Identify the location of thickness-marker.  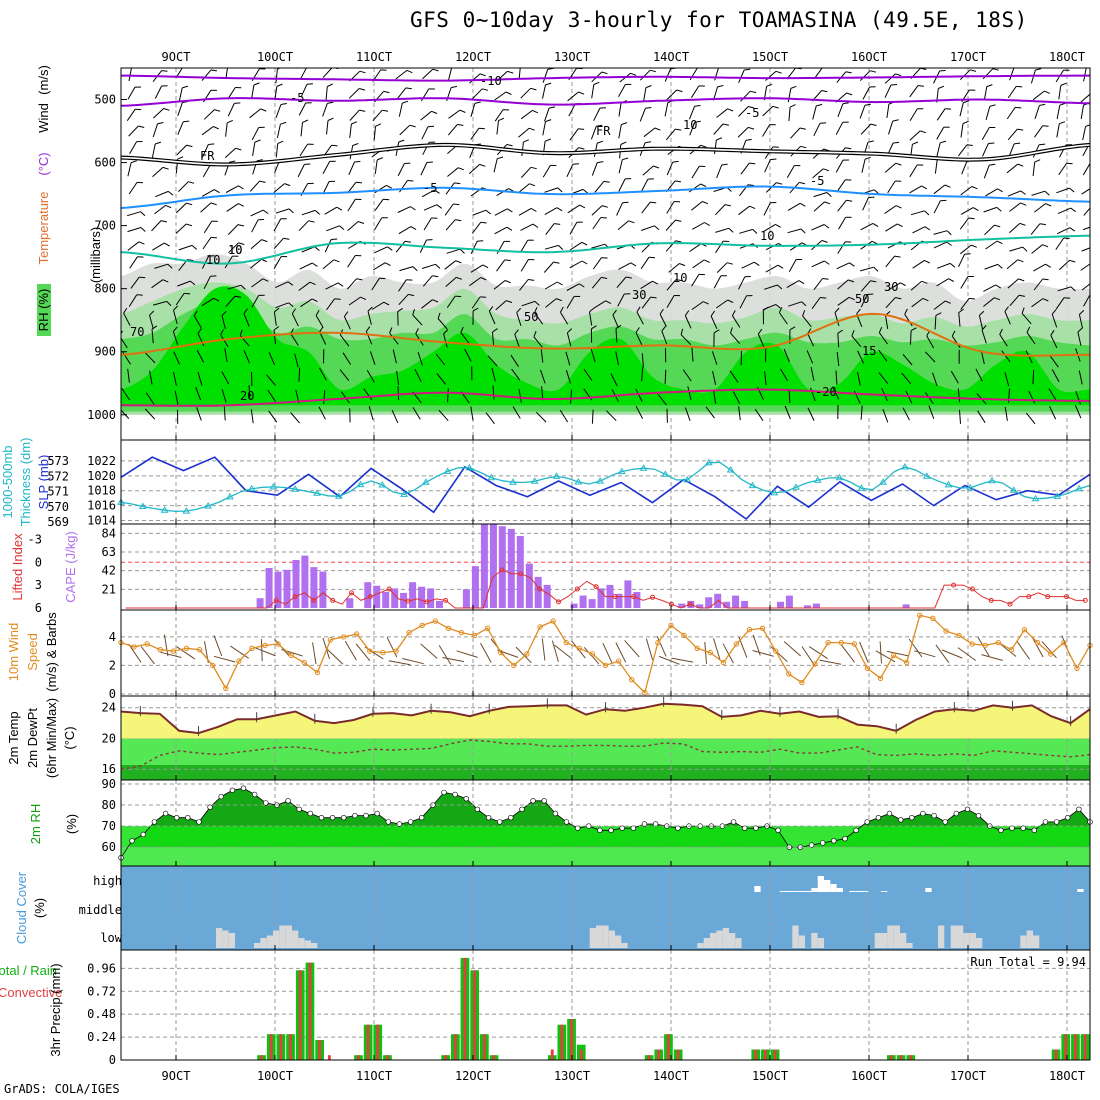
(426, 481).